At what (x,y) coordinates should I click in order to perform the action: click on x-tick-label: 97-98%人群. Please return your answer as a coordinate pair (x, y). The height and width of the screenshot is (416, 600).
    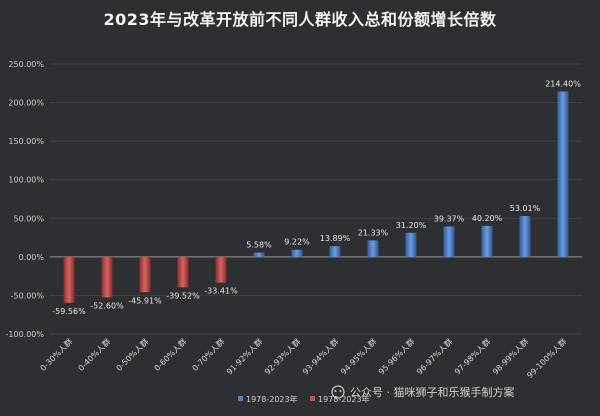
    Looking at the image, I should click on (472, 356).